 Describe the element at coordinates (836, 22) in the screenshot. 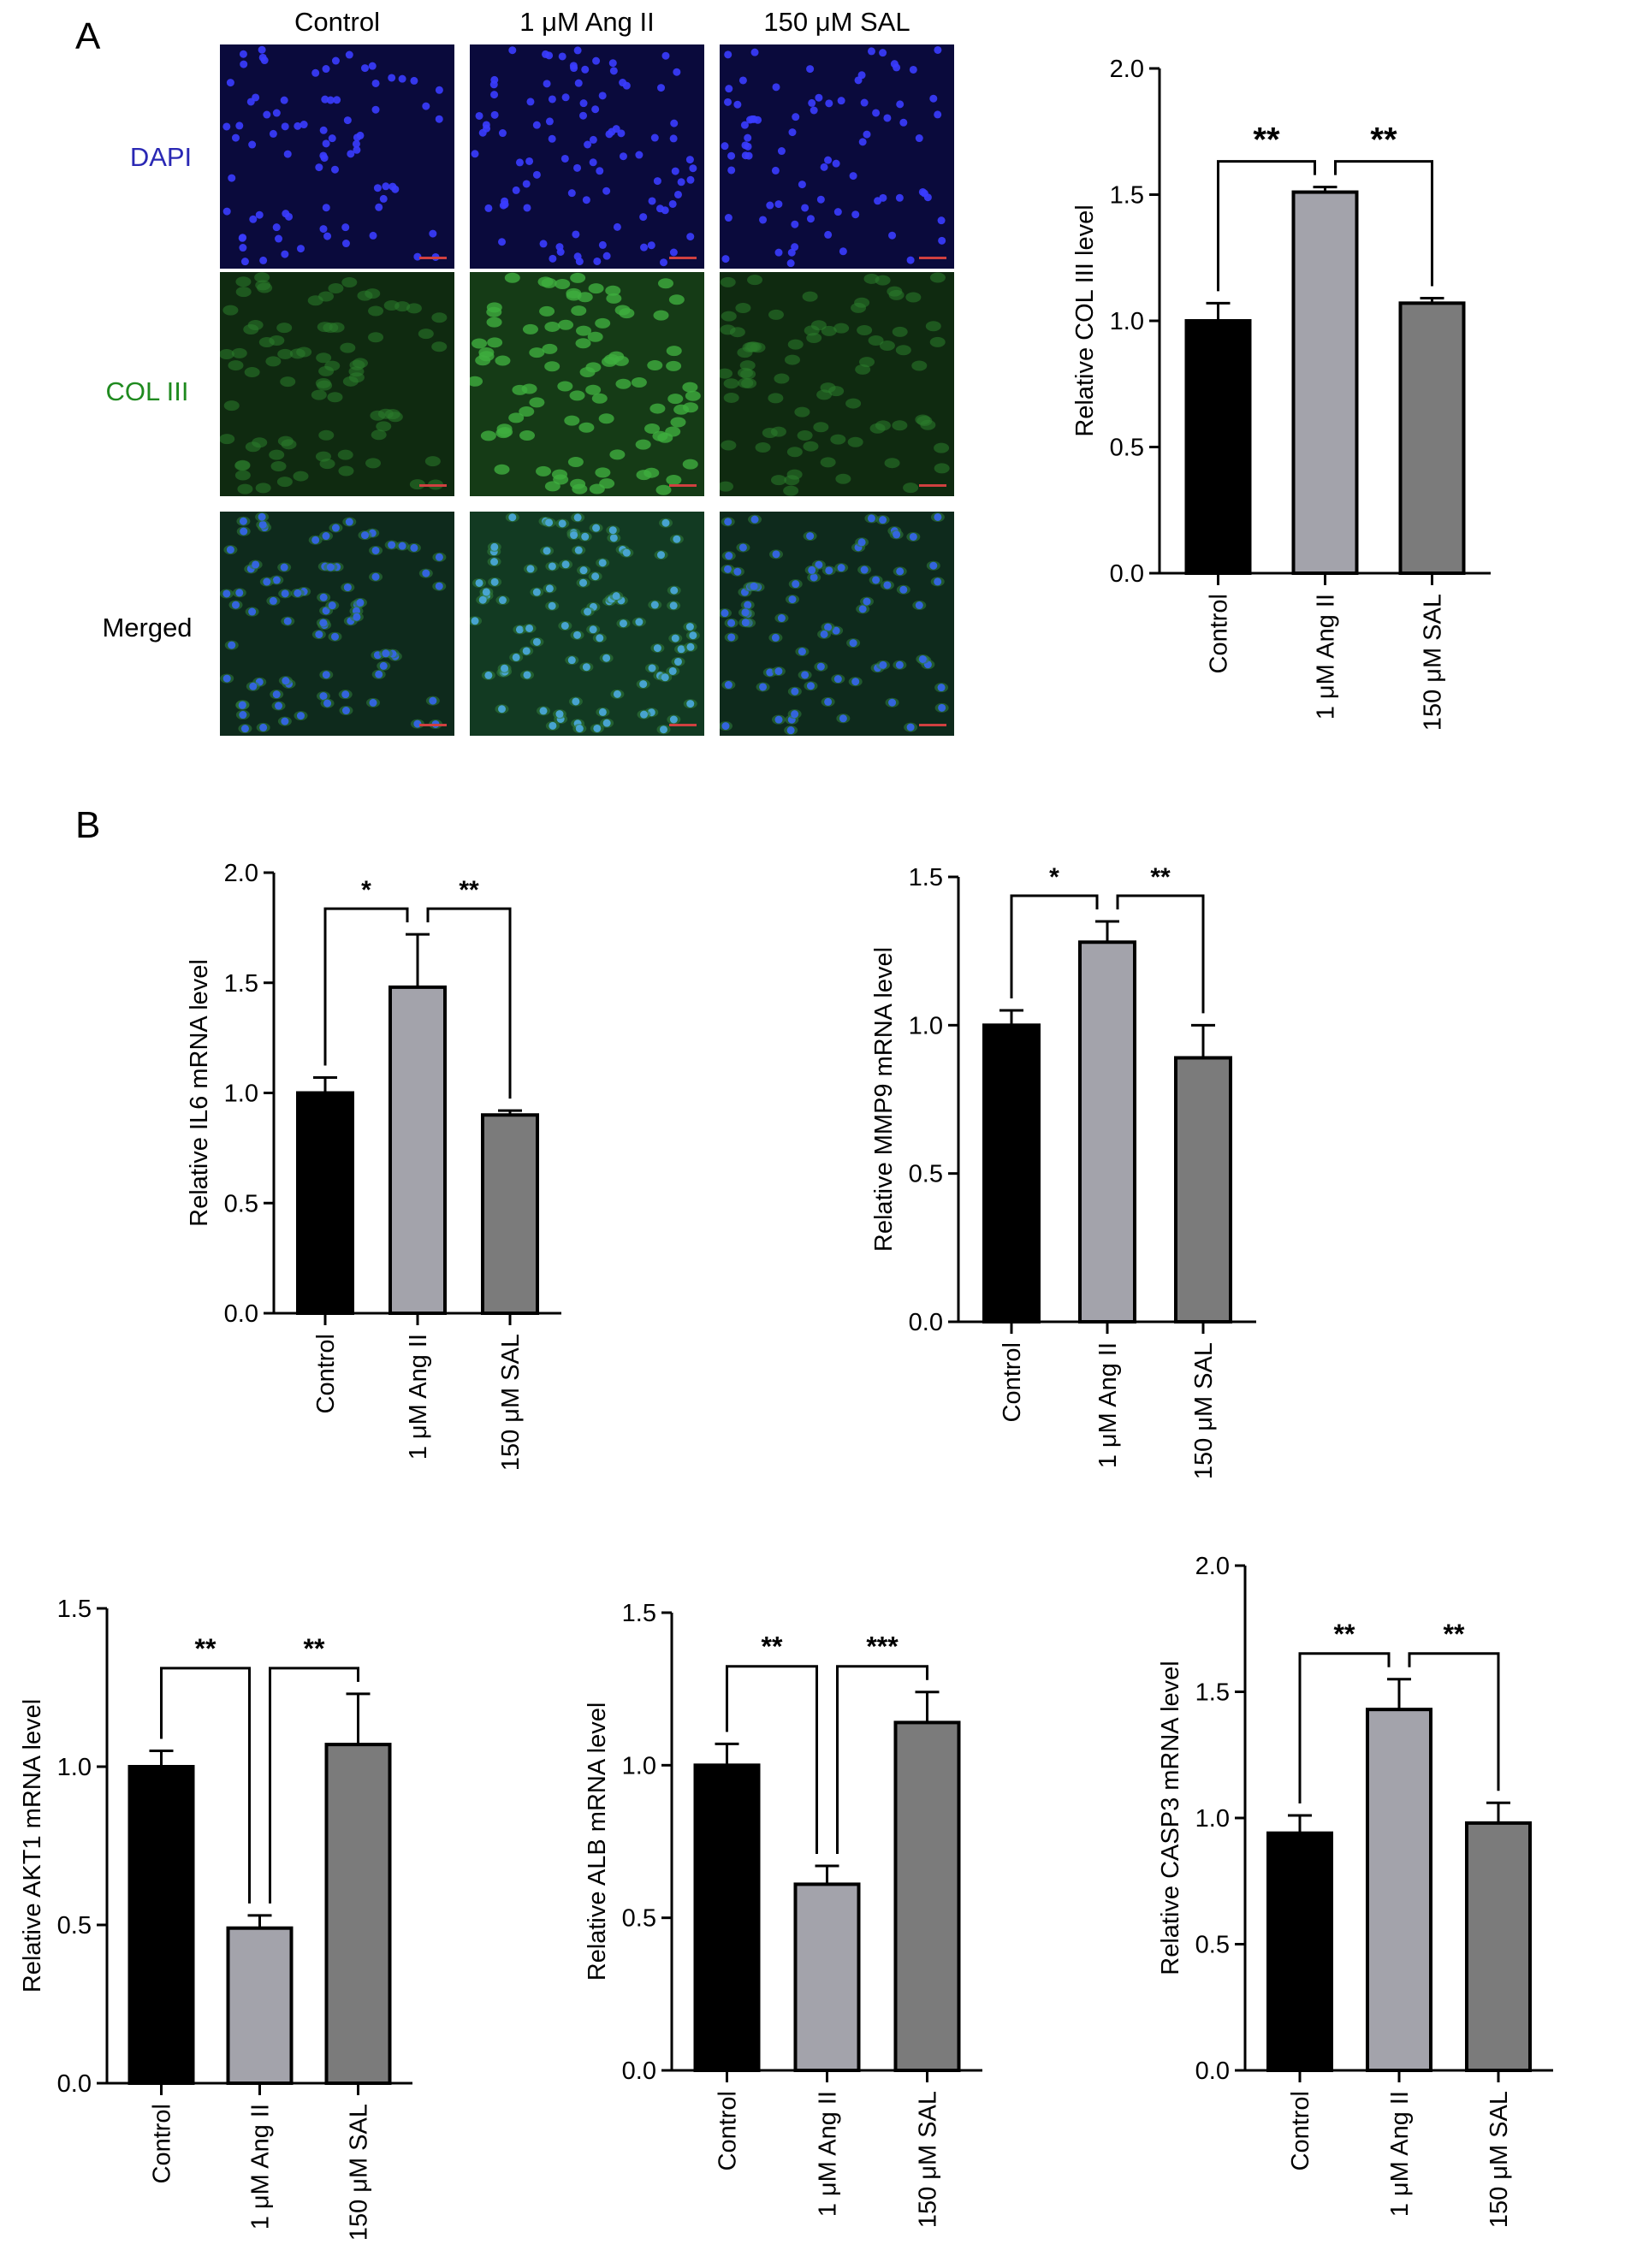

I see `column-header-sal: 150 μM SAL` at that location.